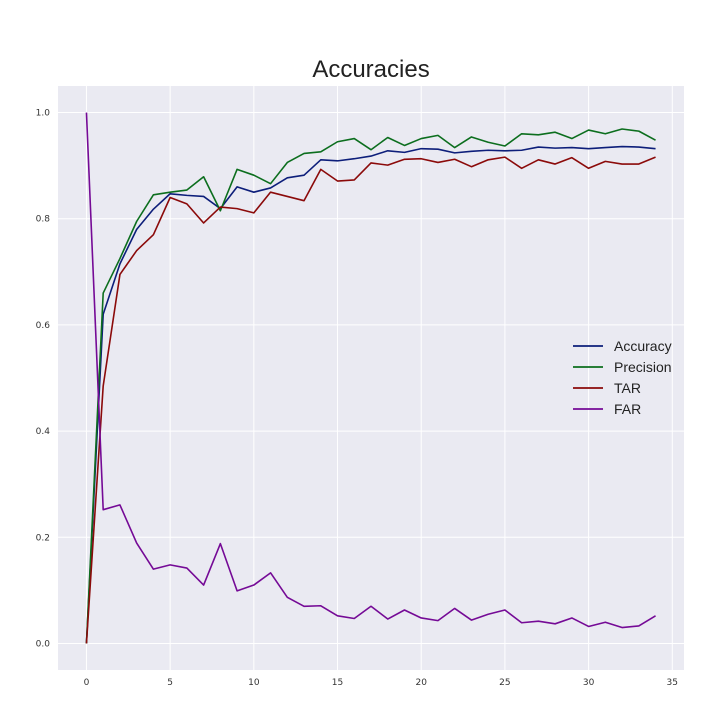 This screenshot has width=720, height=720. Describe the element at coordinates (504, 683) in the screenshot. I see `x-tick-label: 25` at that location.